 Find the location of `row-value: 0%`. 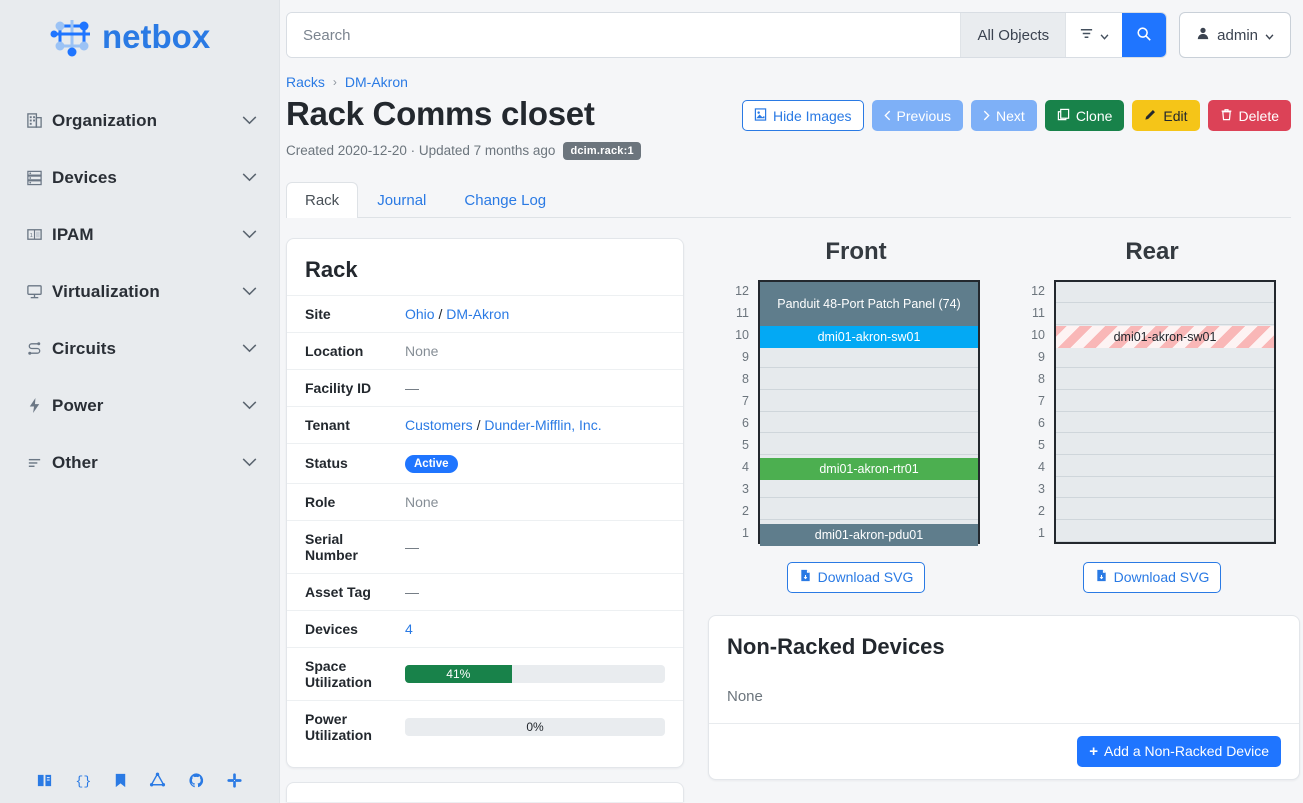

row-value: 0% is located at coordinates (541, 726).